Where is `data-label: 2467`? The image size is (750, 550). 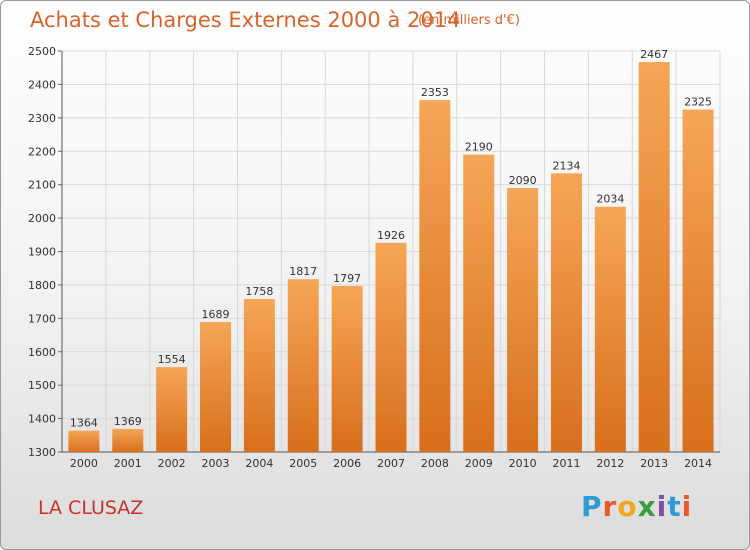 data-label: 2467 is located at coordinates (654, 54).